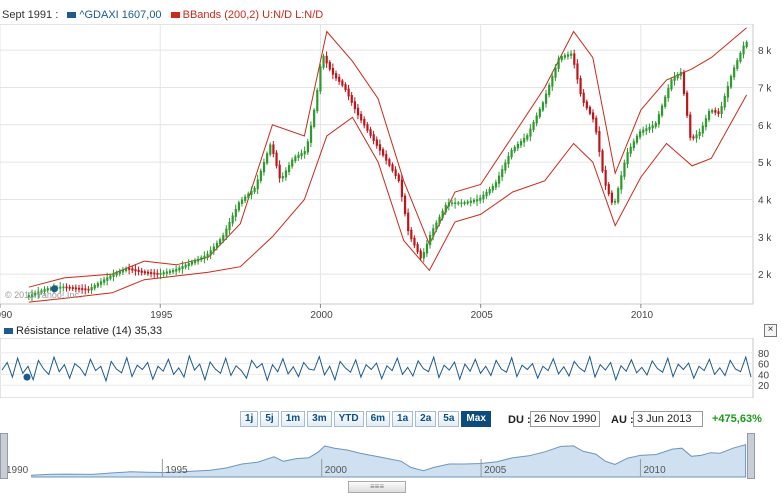  I want to click on navigator-left-handle, so click(4, 456).